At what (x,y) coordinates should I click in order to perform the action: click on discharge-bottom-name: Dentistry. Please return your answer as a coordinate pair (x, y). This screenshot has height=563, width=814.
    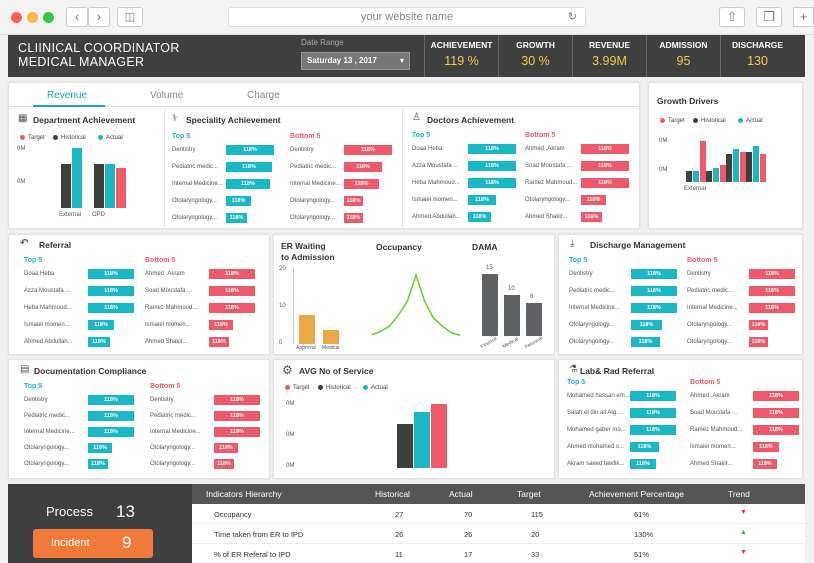
    Looking at the image, I should click on (699, 274).